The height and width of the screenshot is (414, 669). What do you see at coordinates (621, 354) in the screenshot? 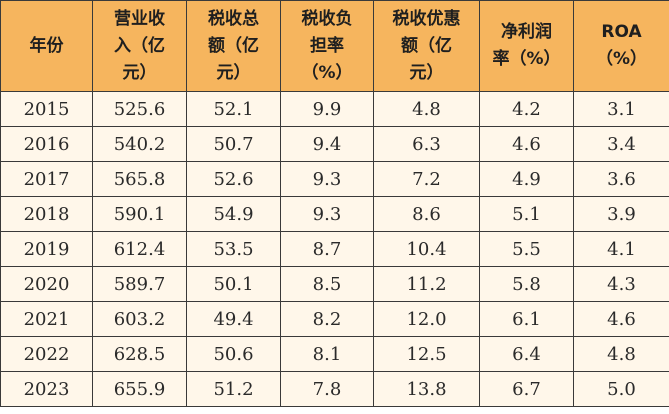
I see `cell-roa: 4.8` at bounding box center [621, 354].